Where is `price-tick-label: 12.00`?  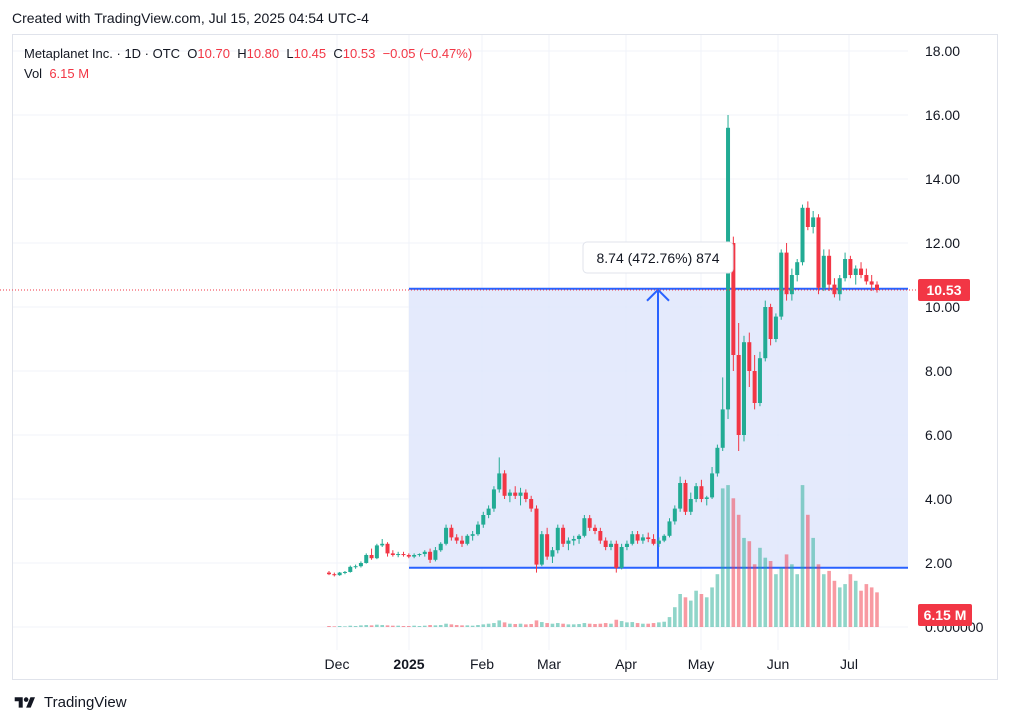
price-tick-label: 12.00 is located at coordinates (942, 243).